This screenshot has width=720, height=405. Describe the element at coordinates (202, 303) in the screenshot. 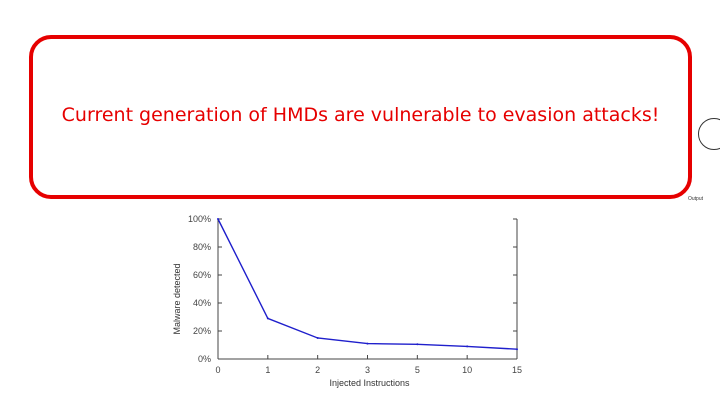

I see `y-tick-label: 40%` at that location.